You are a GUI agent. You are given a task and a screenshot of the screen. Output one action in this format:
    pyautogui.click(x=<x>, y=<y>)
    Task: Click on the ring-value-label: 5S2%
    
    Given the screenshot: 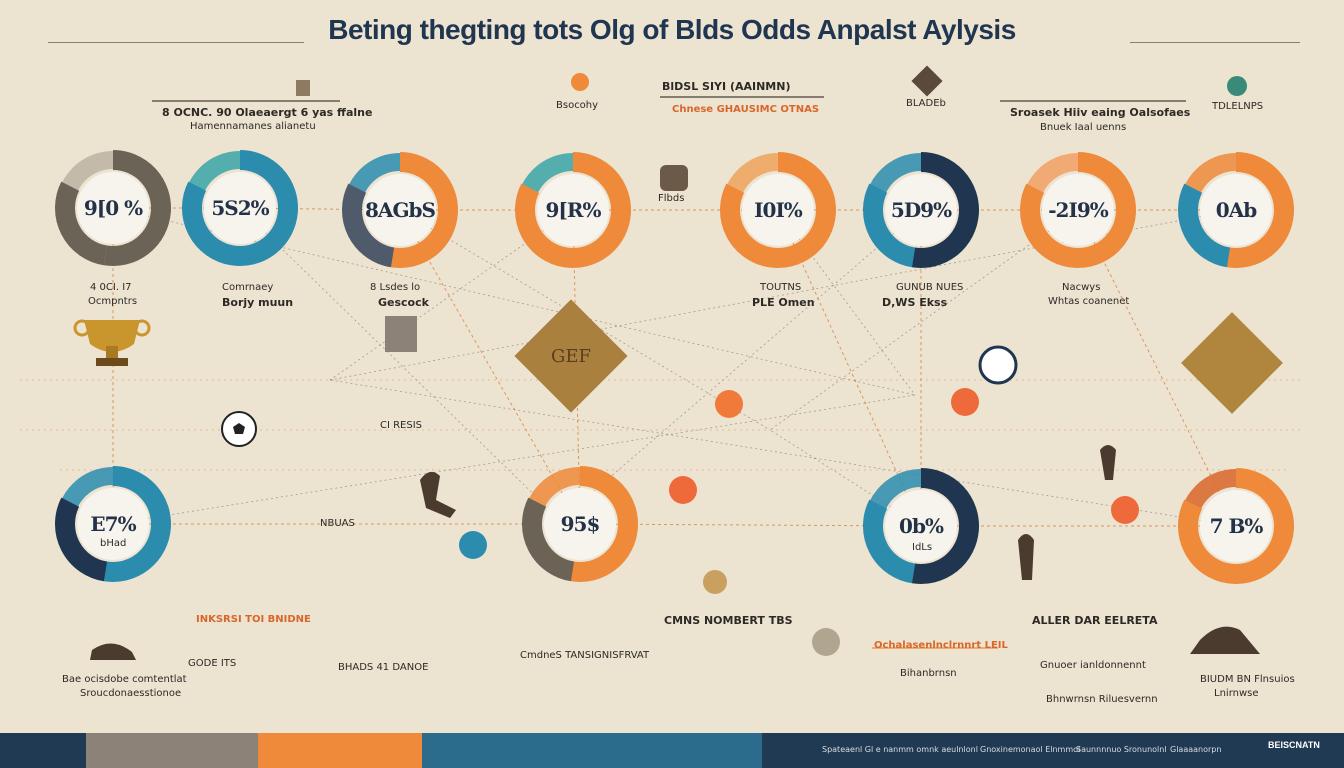 What is the action you would take?
    pyautogui.click(x=240, y=208)
    